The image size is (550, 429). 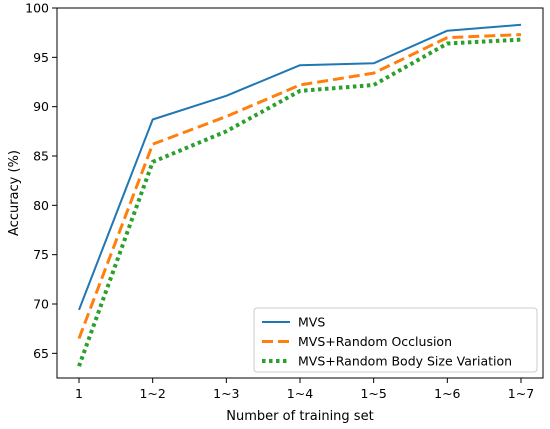 I want to click on legend-box, so click(x=395, y=340).